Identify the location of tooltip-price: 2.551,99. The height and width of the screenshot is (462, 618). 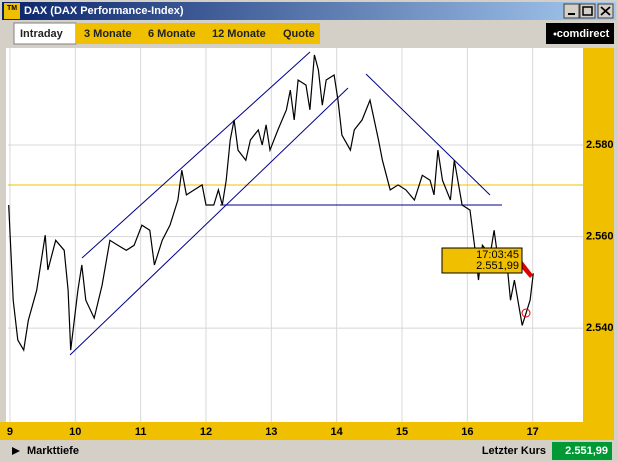
(497, 266).